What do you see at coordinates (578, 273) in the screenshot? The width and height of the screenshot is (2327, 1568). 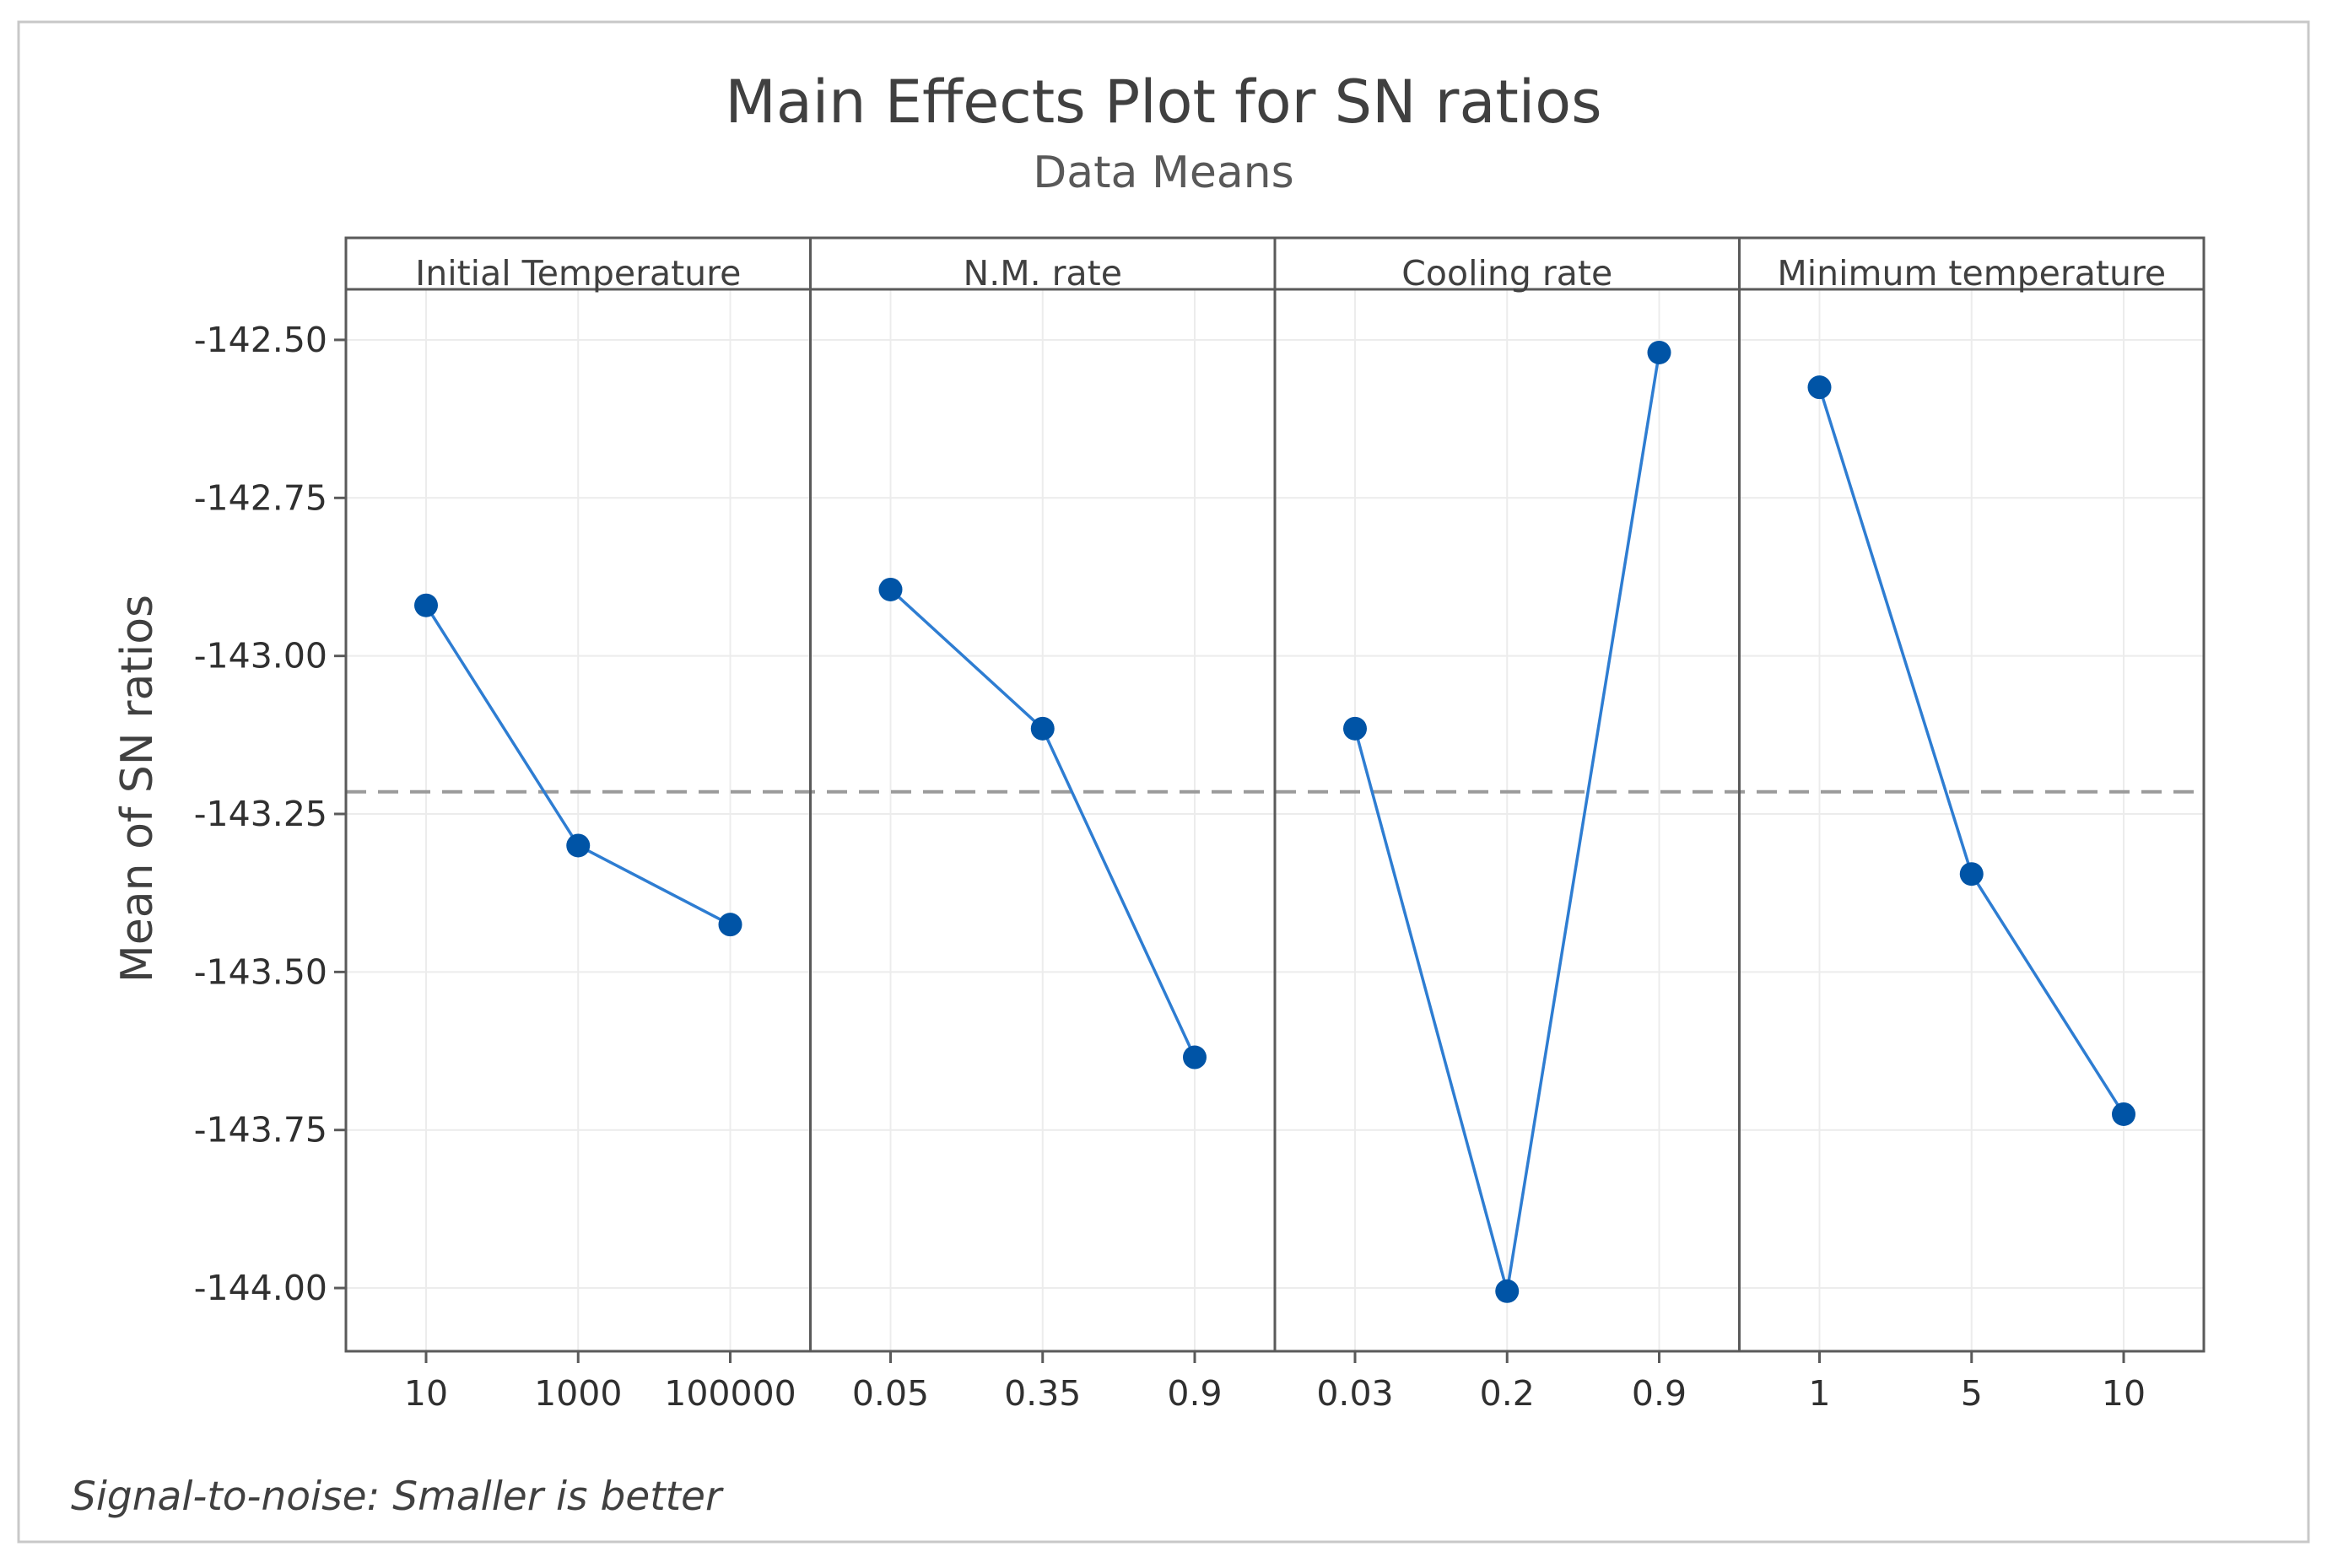 I see `panel-label-0: Initial Temperature` at bounding box center [578, 273].